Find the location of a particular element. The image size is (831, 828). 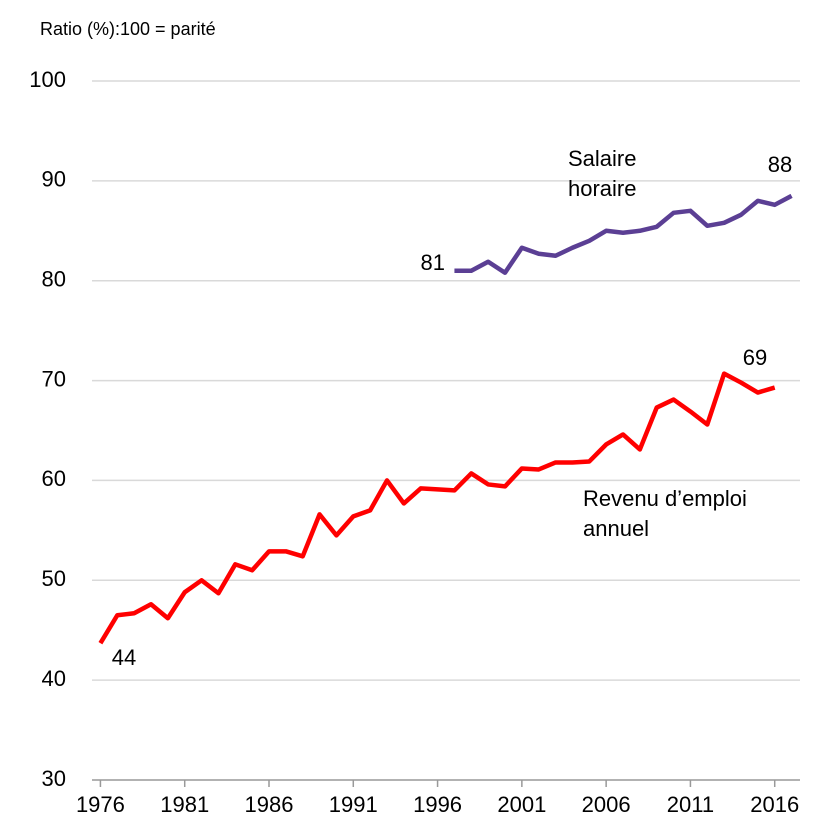

y-tick-label: 80 is located at coordinates (54, 279).